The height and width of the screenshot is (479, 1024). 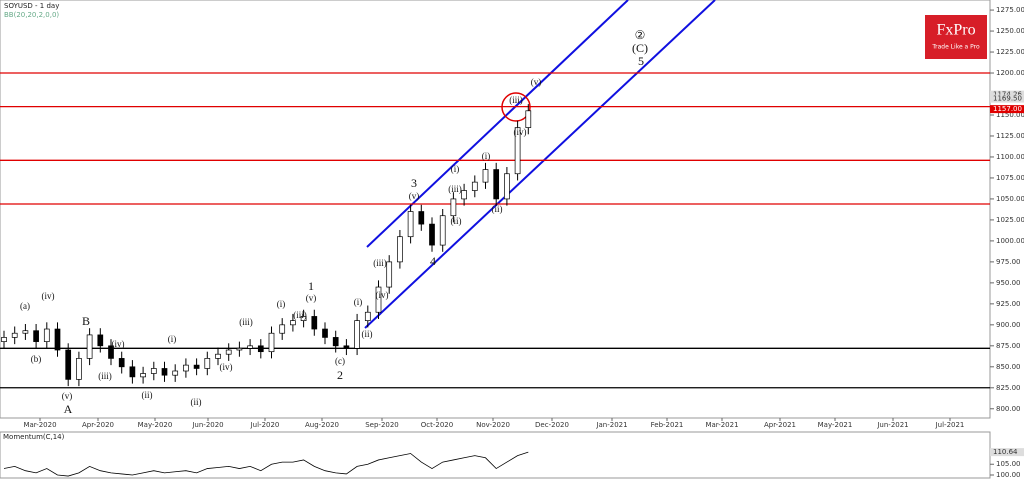 I want to click on wave-label: (b), so click(x=36, y=359).